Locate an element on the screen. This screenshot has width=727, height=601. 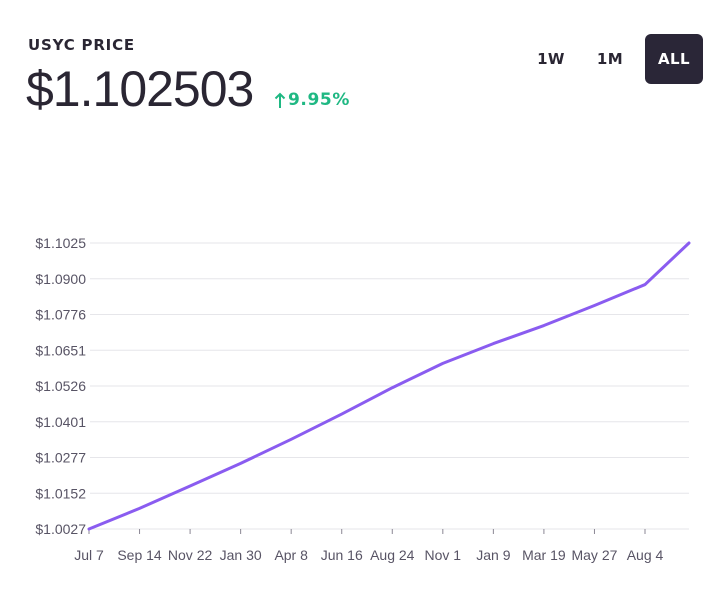
x-tick-label: Jun 16 is located at coordinates (342, 555).